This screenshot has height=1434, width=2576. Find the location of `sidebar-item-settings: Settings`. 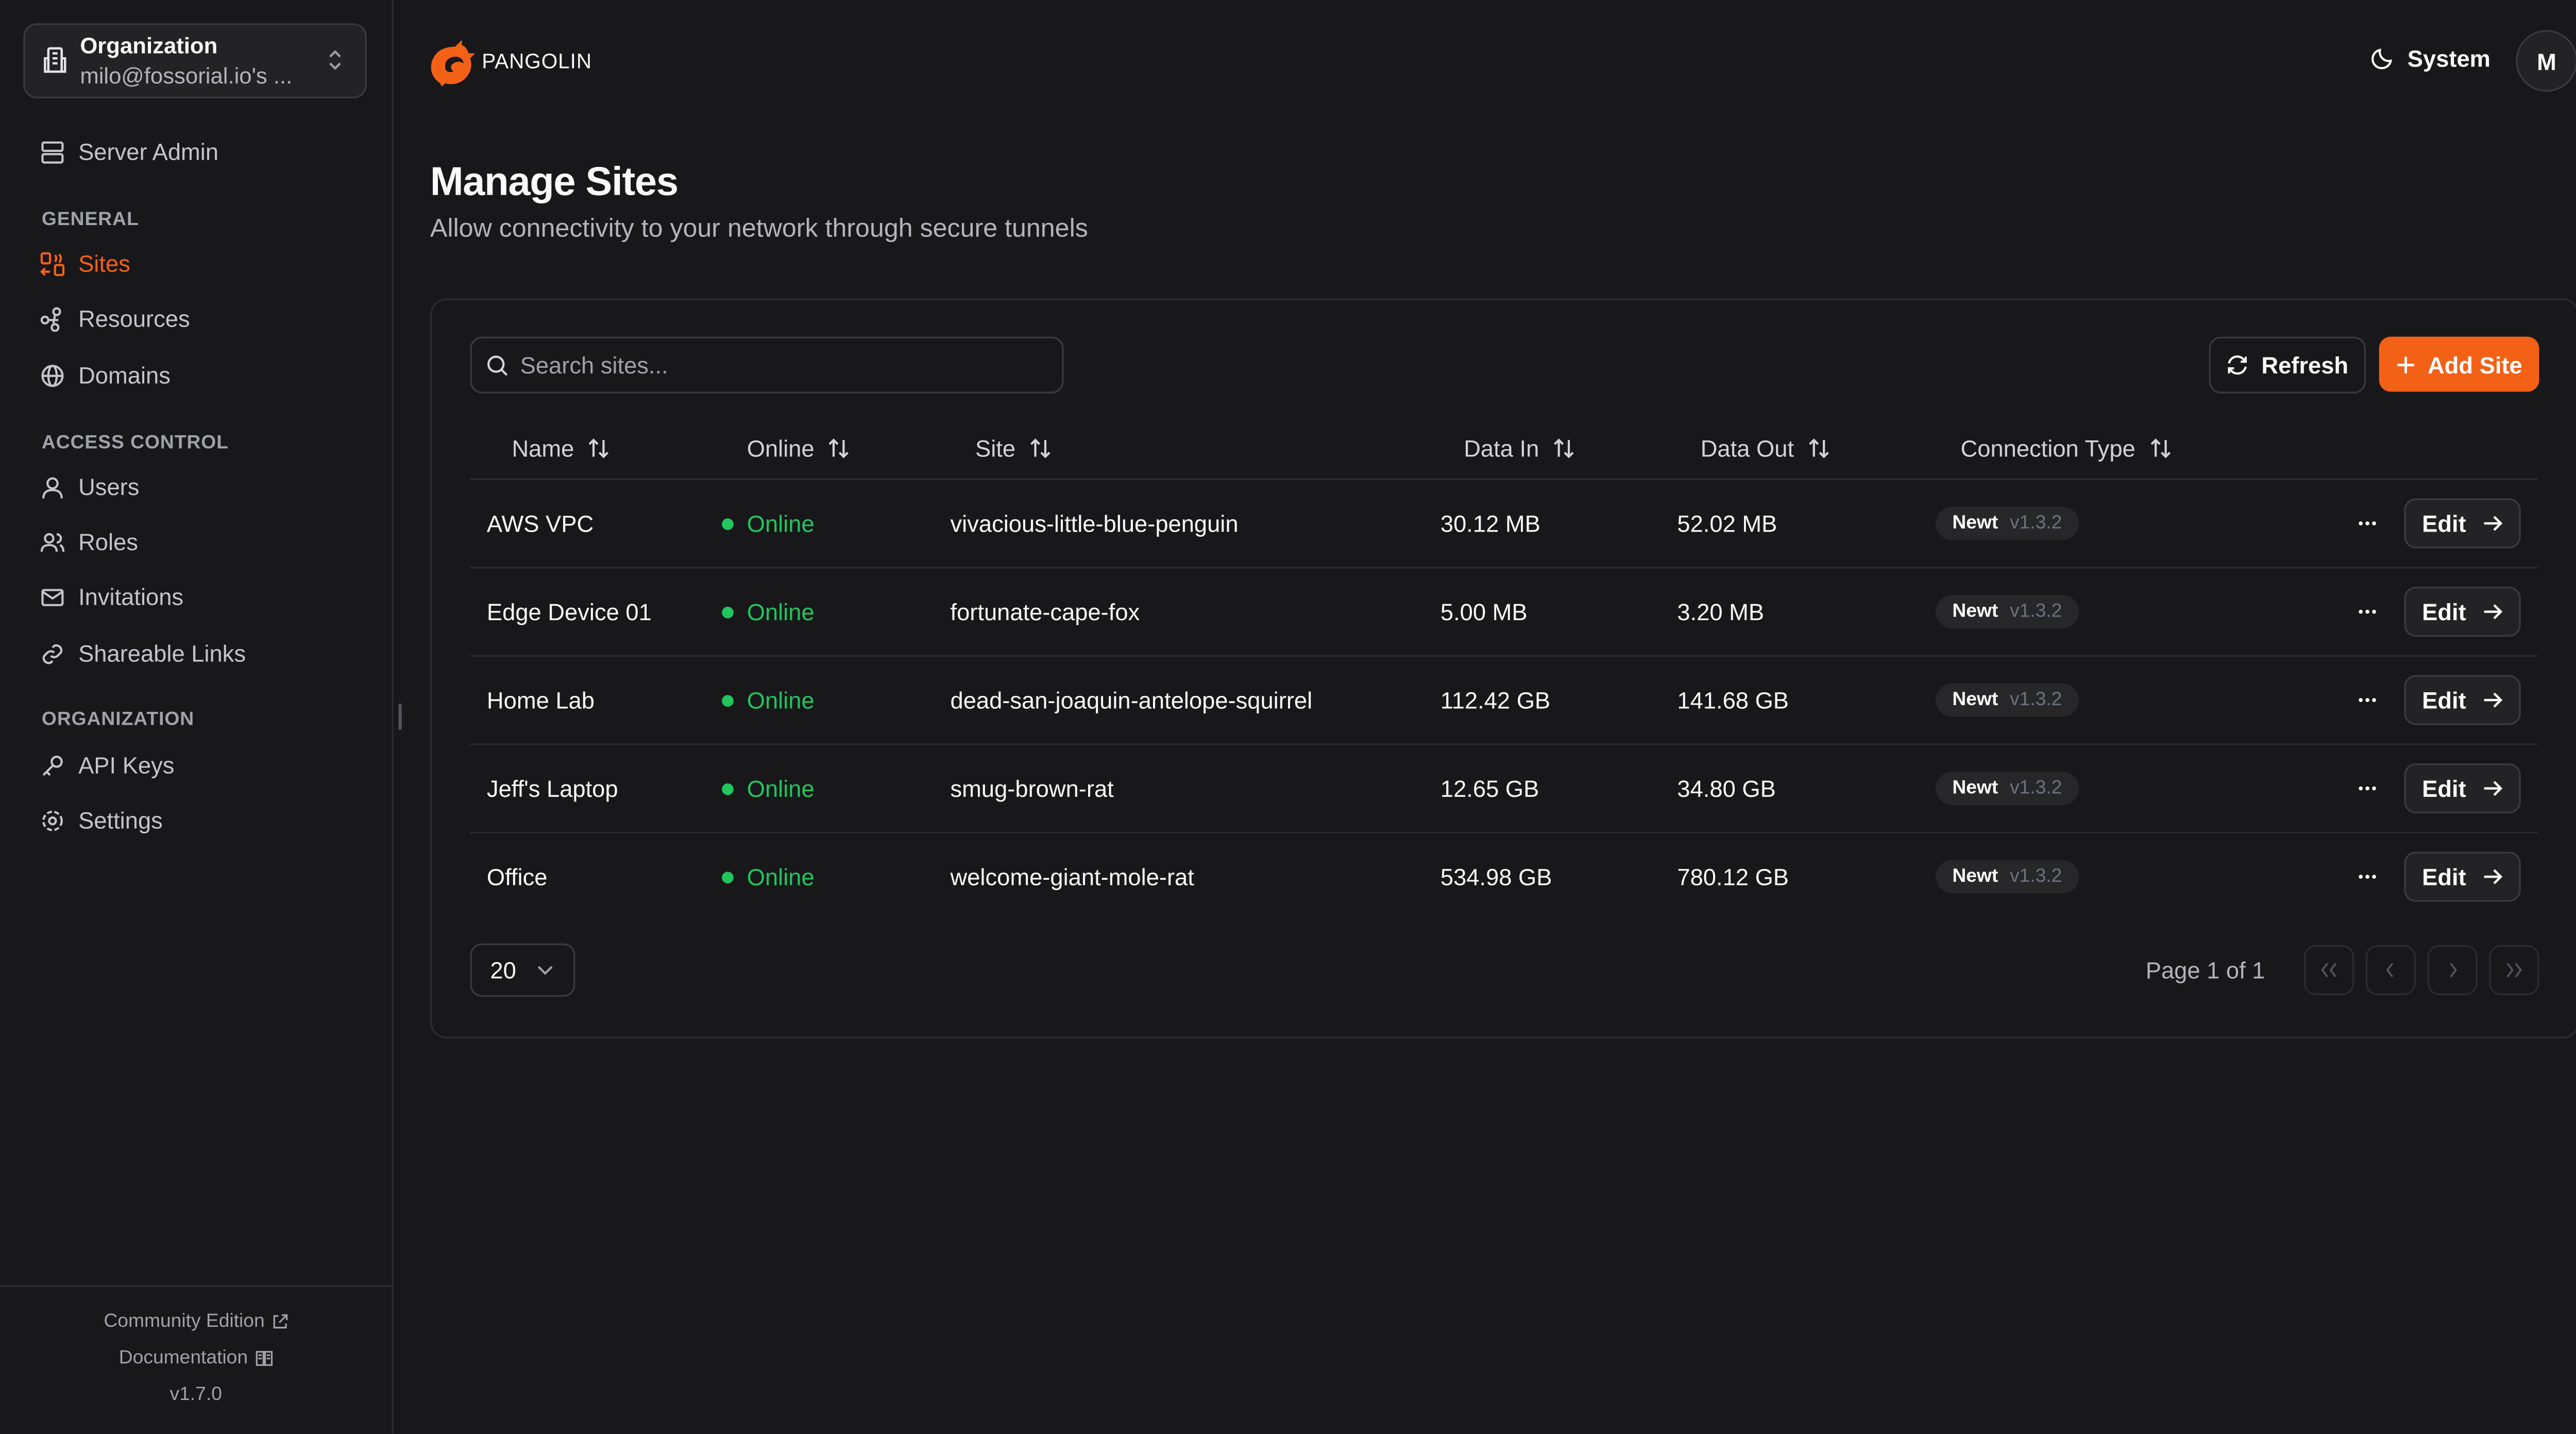

sidebar-item-settings: Settings is located at coordinates (101, 820).